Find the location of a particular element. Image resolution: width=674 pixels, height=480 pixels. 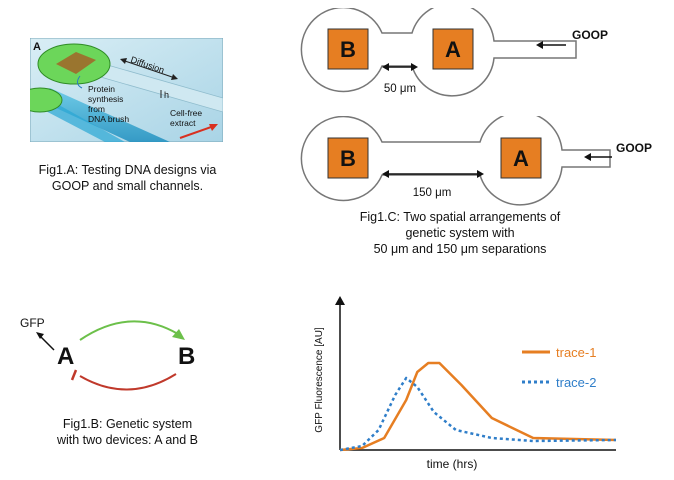

top-distance-arrow-left is located at coordinates (385, 67).